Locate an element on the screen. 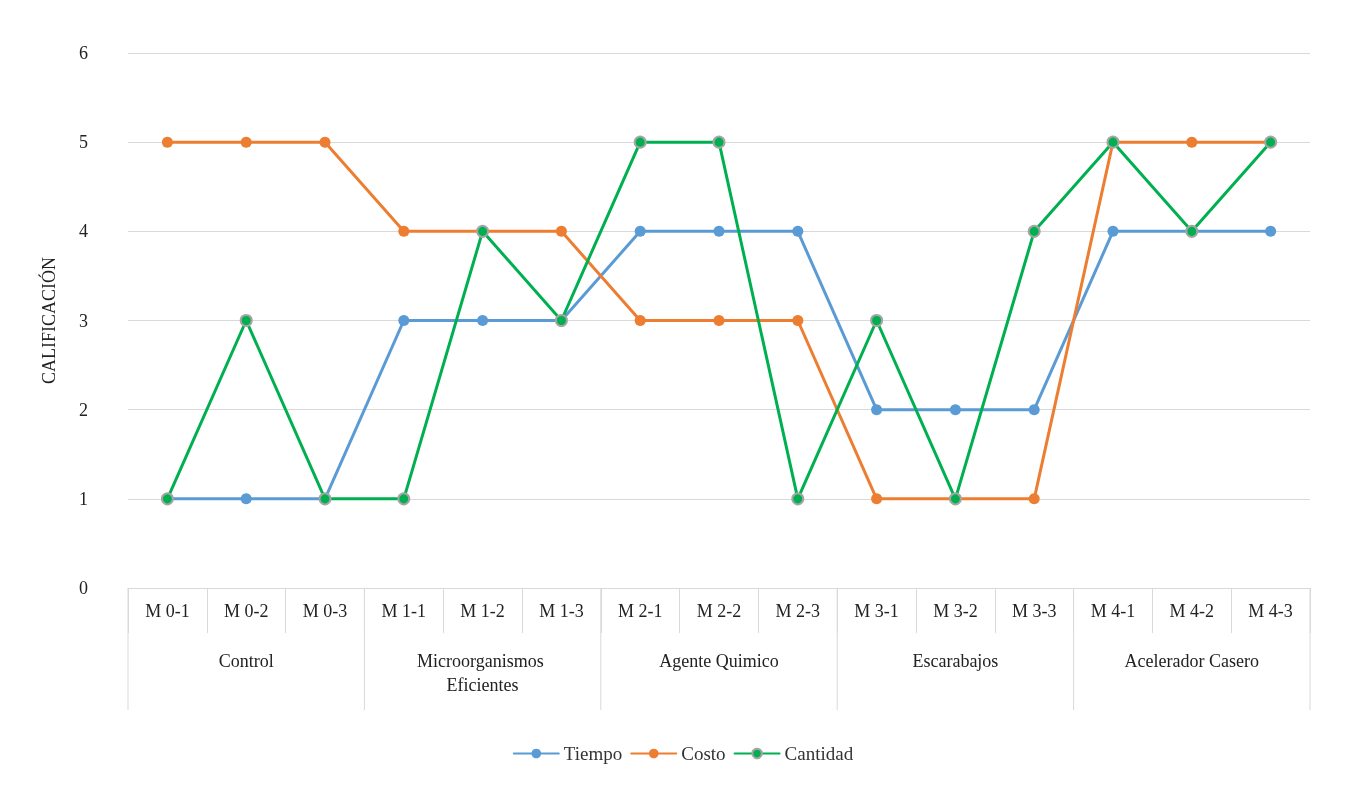 This screenshot has width=1369, height=791. text: Acelerador Casero is located at coordinates (1192, 661).